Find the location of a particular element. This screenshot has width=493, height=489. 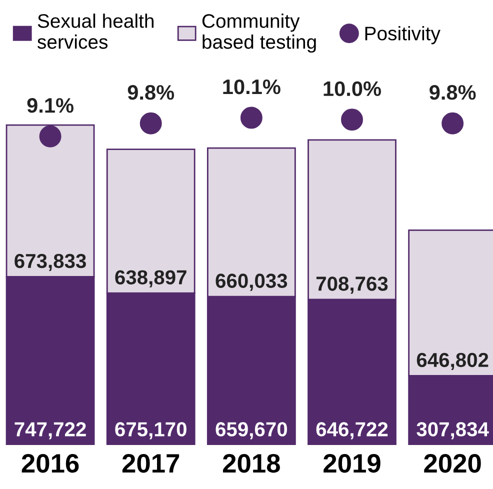

data-label: 660,033 is located at coordinates (252, 282).